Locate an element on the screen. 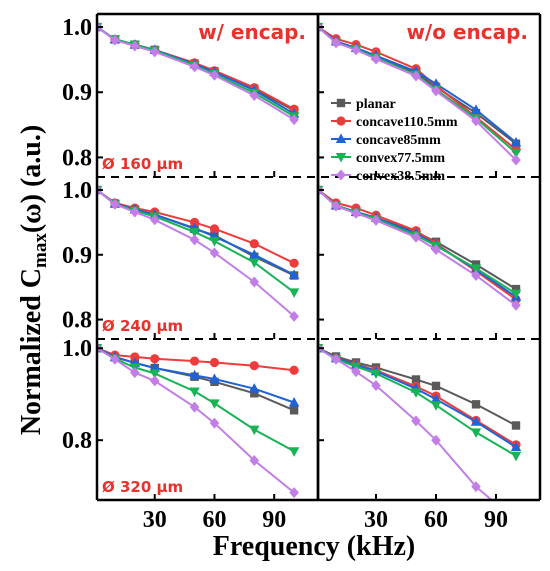  legend-label: concave110.5mm is located at coordinates (407, 122).